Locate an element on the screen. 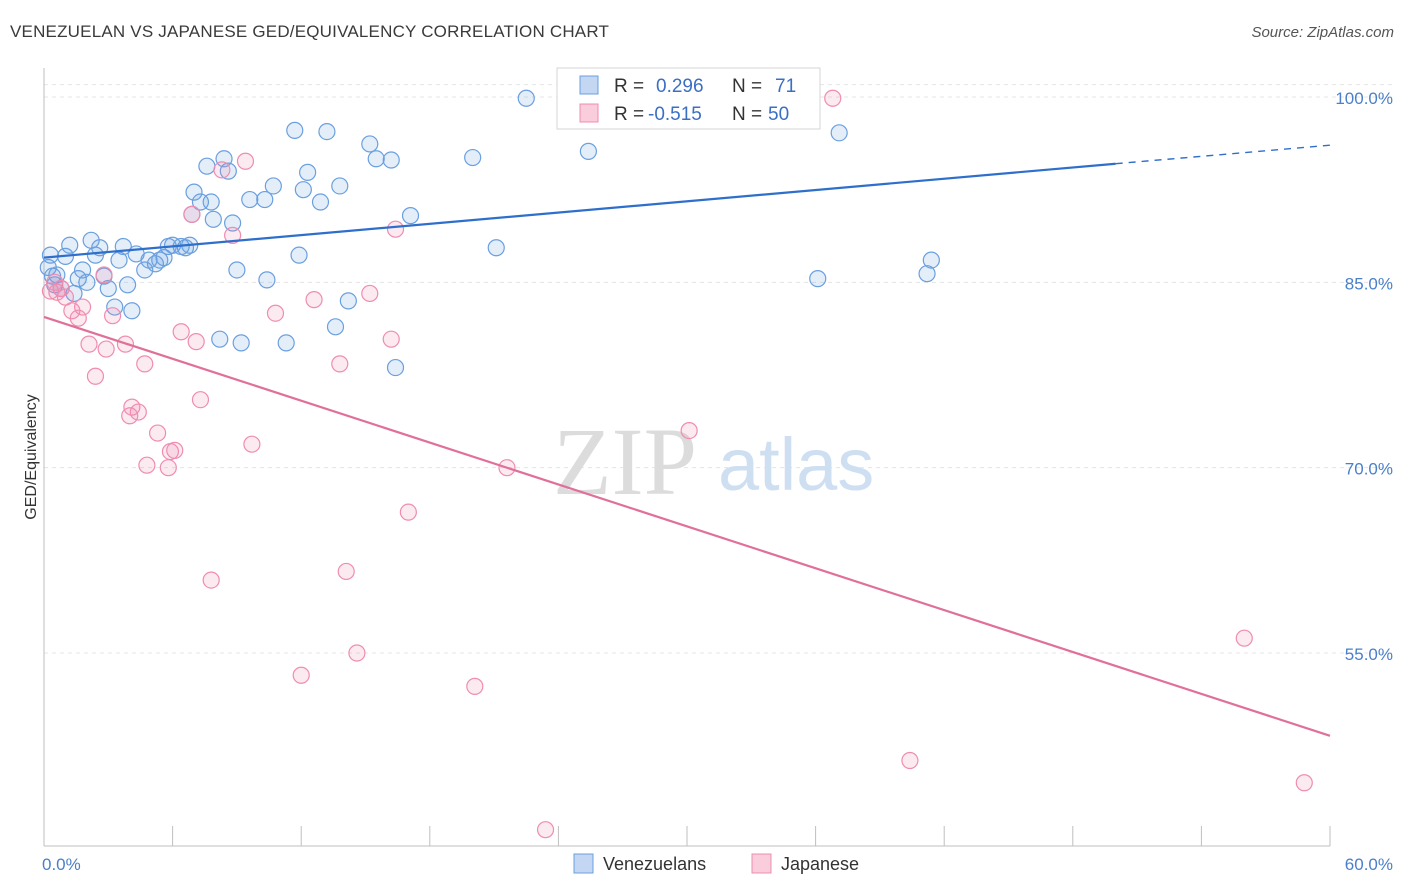 The image size is (1406, 892). bottom-legend-swatch-japanese is located at coordinates (761, 863).